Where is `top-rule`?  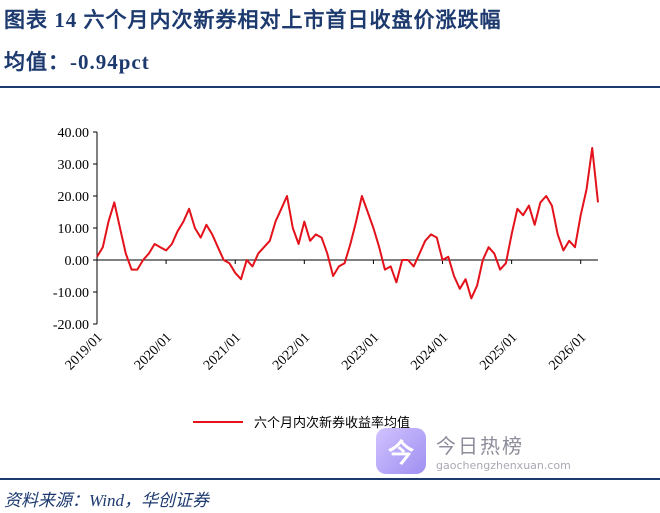
top-rule is located at coordinates (330, 87).